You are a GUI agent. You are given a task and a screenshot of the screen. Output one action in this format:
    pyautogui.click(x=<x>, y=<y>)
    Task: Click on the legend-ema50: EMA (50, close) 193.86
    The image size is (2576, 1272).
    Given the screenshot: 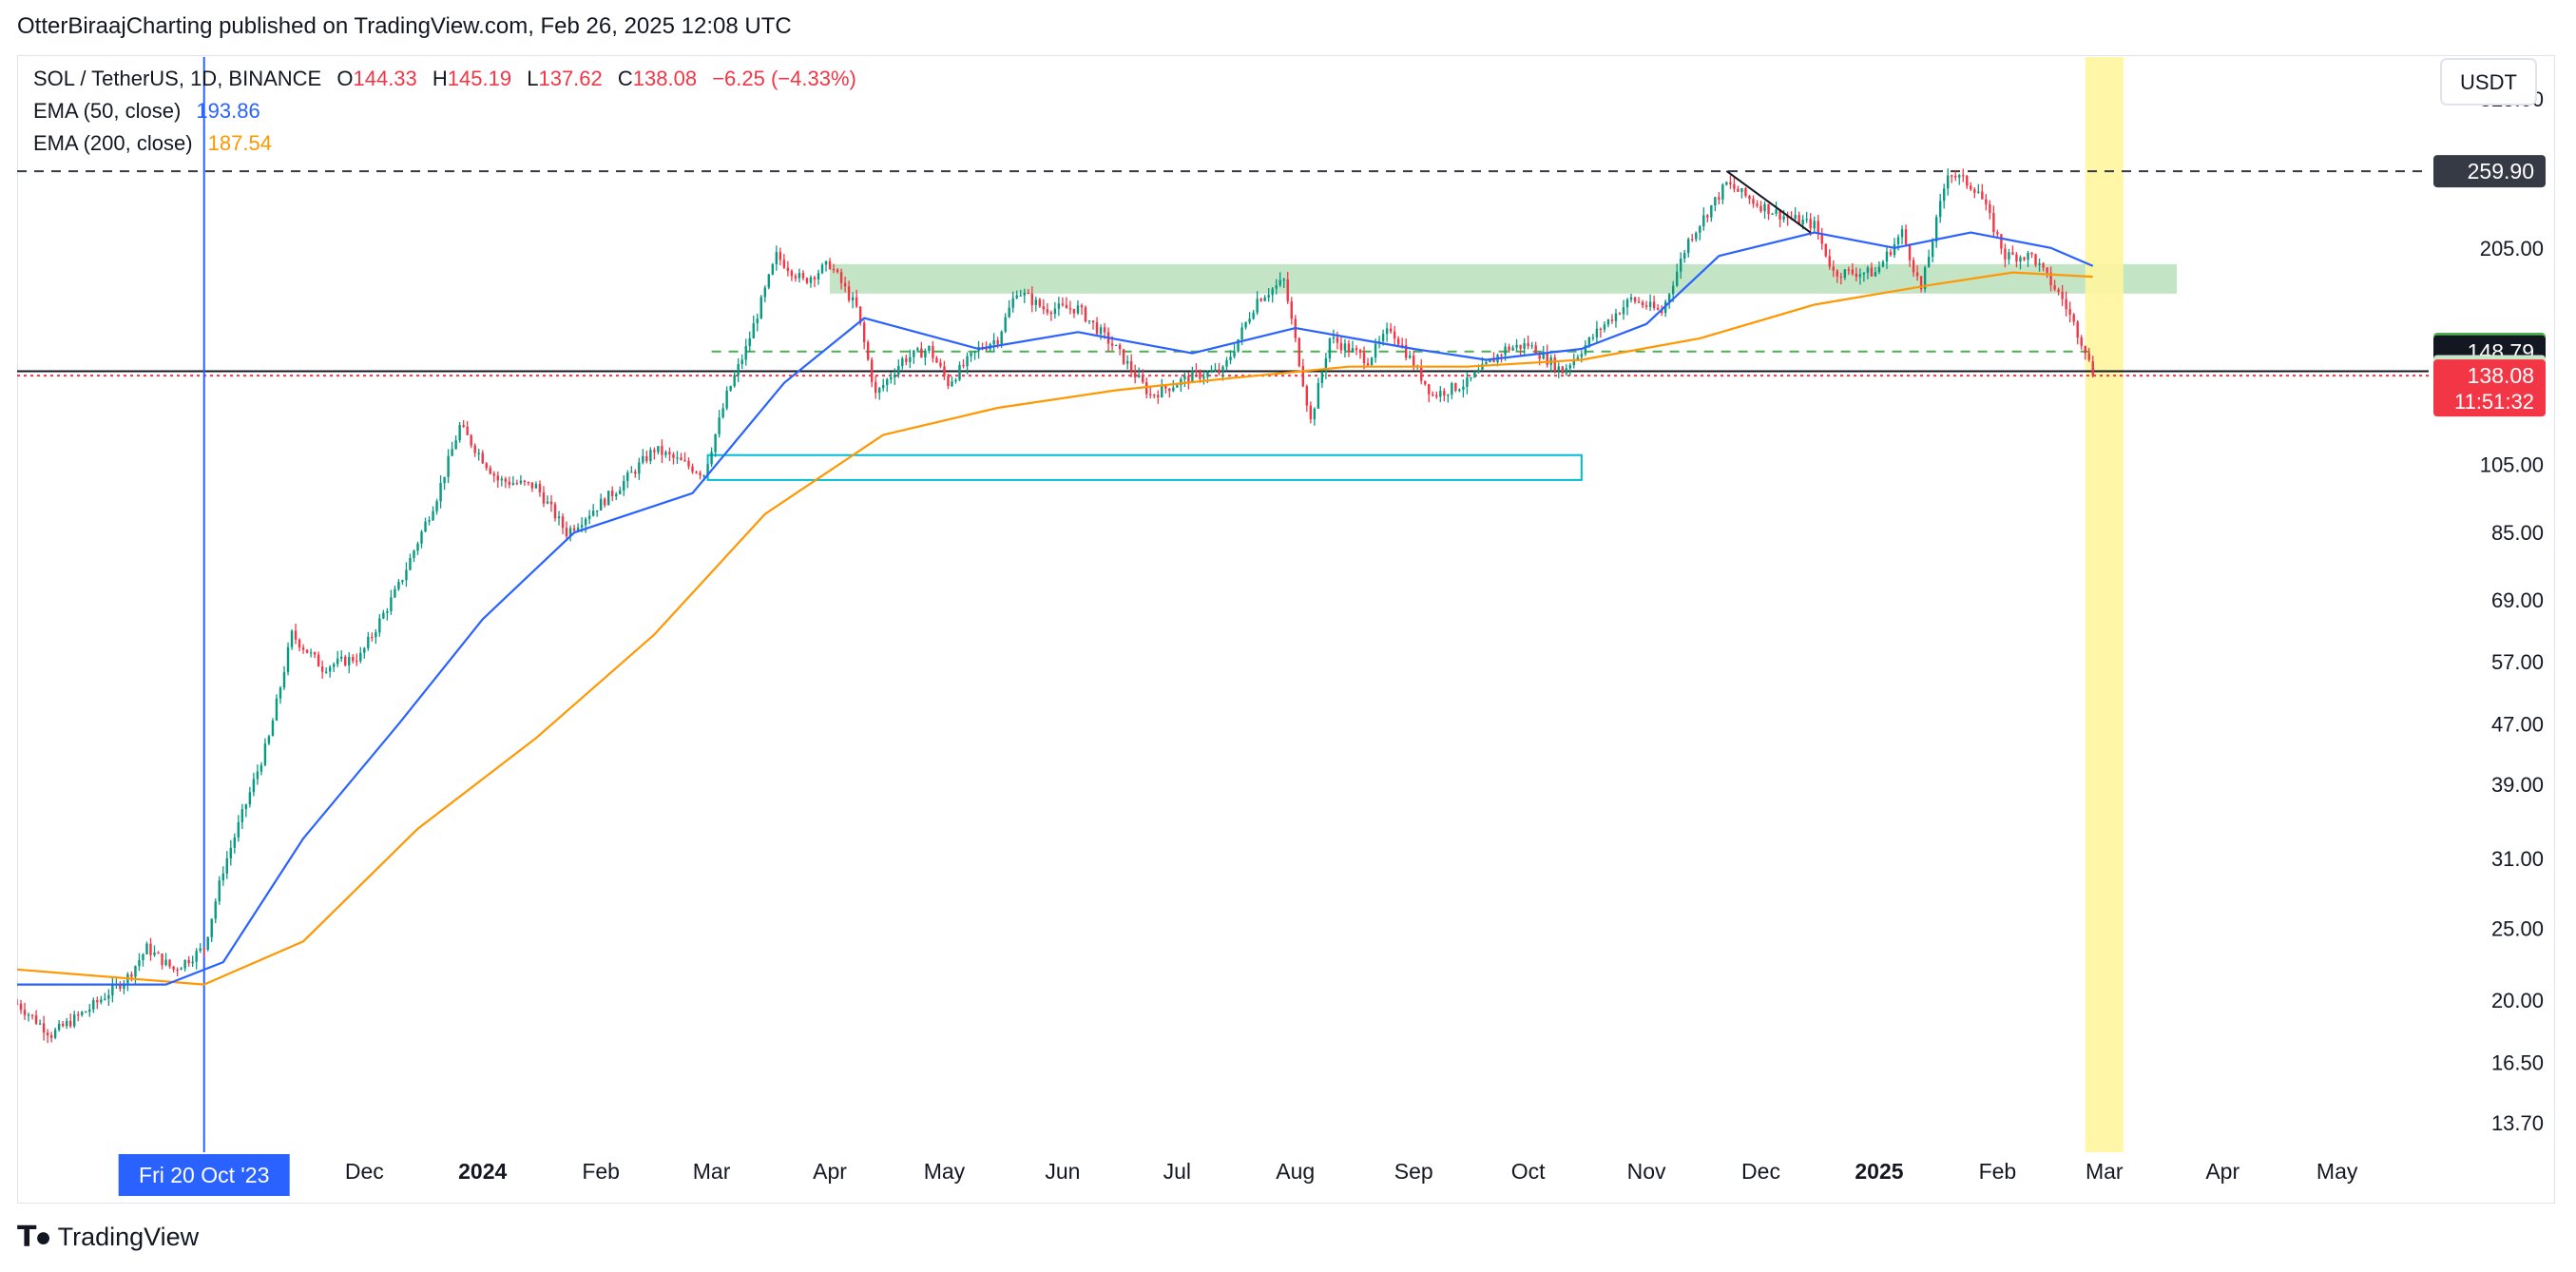 What is the action you would take?
    pyautogui.click(x=151, y=111)
    